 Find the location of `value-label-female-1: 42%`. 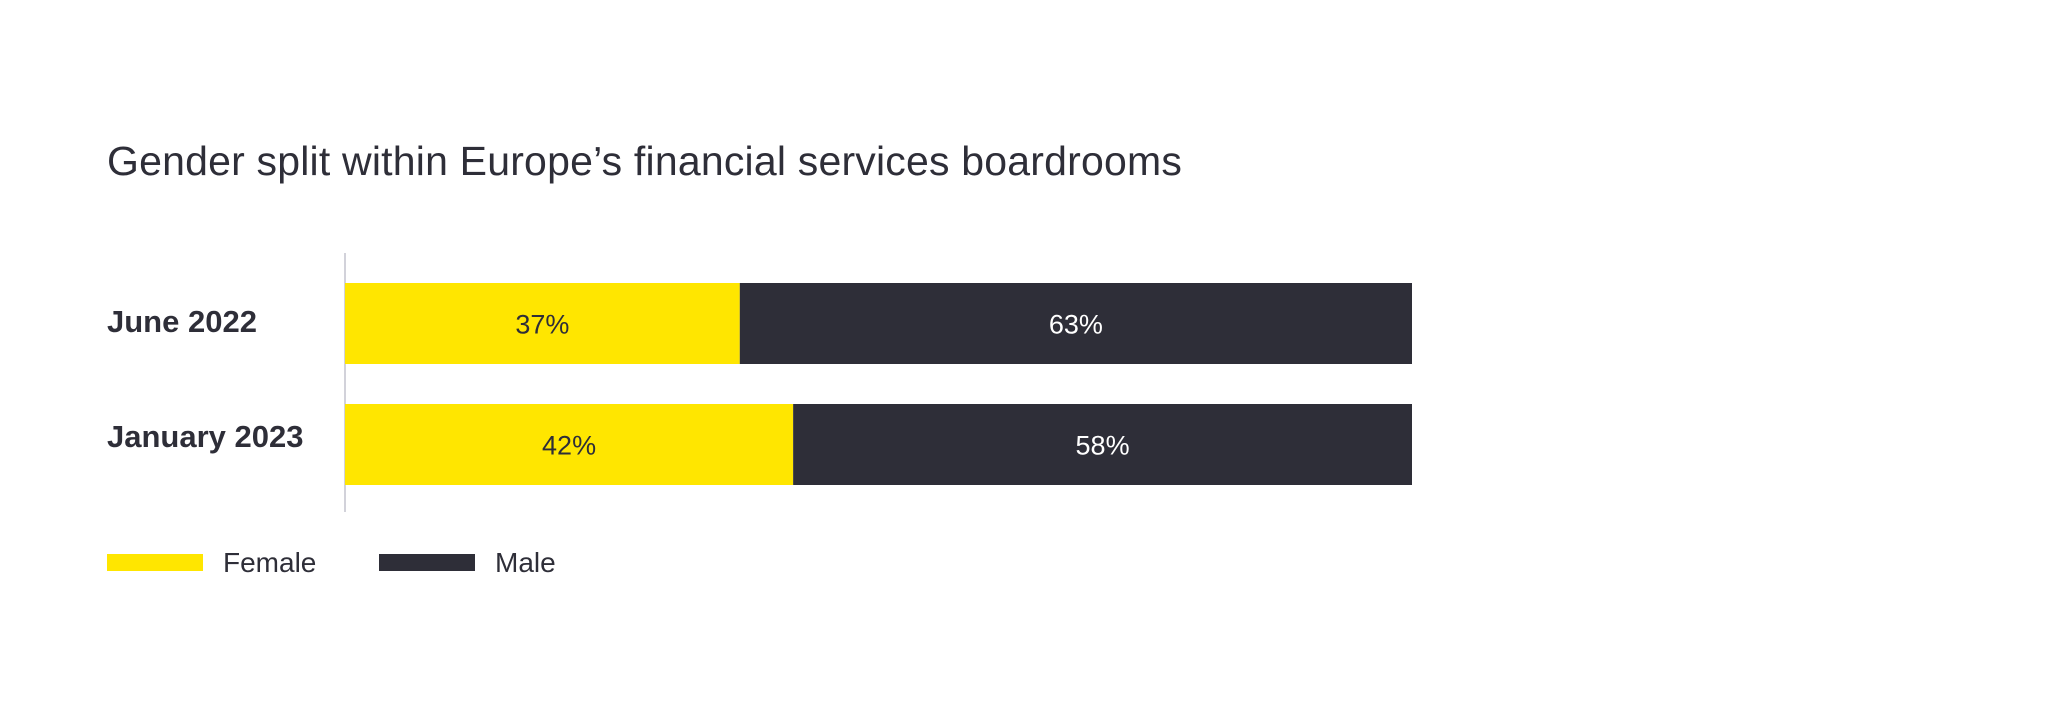

value-label-female-1: 42% is located at coordinates (569, 446).